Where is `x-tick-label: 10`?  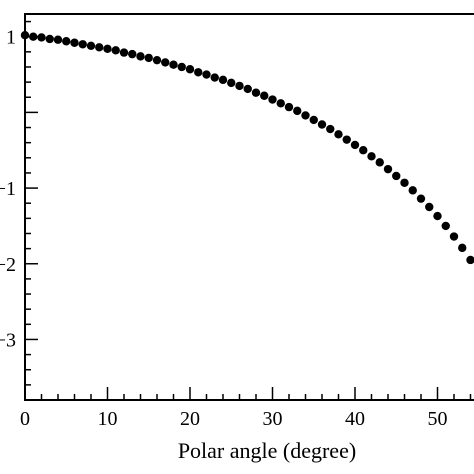 x-tick-label: 10 is located at coordinates (108, 419).